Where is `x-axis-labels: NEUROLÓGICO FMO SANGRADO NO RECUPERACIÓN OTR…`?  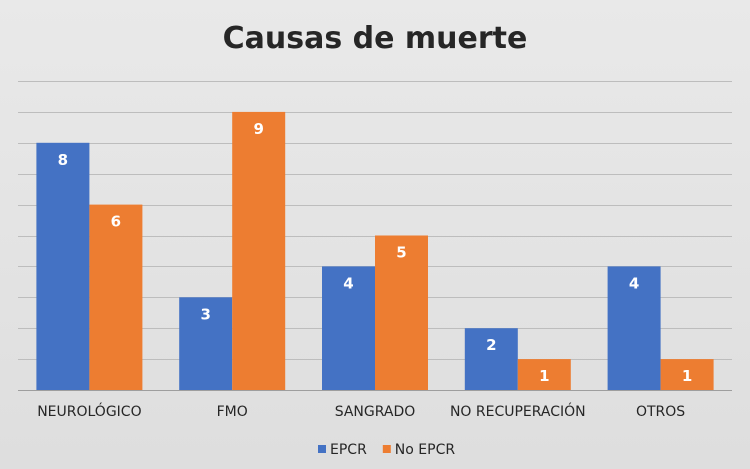
x-axis-labels: NEUROLÓGICO FMO SANGRADO NO RECUPERACIÓN OTR… is located at coordinates (361, 411).